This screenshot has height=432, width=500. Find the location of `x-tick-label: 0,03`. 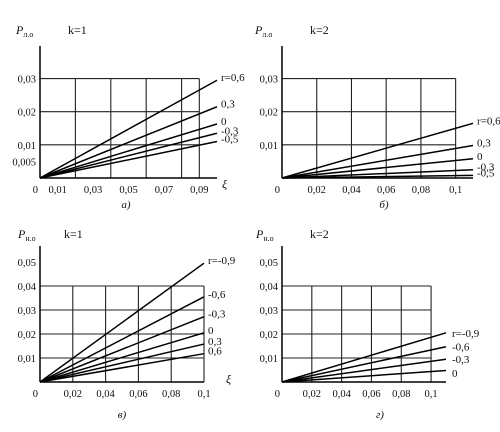

x-tick-label: 0,03 is located at coordinates (93, 190).